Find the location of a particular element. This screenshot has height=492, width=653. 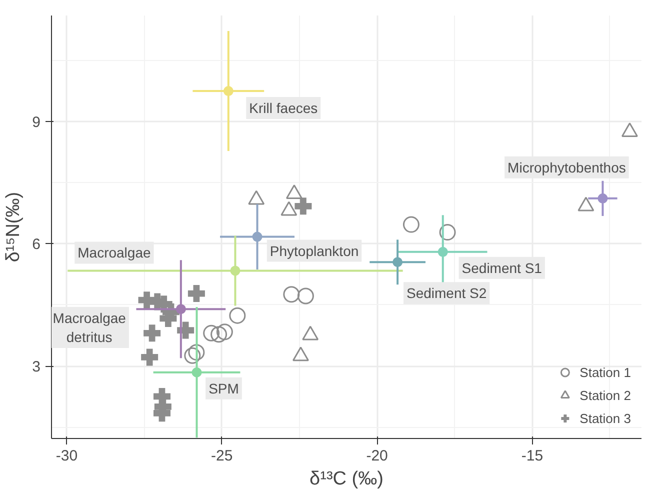

legend-label: Station 3 is located at coordinates (605, 418).